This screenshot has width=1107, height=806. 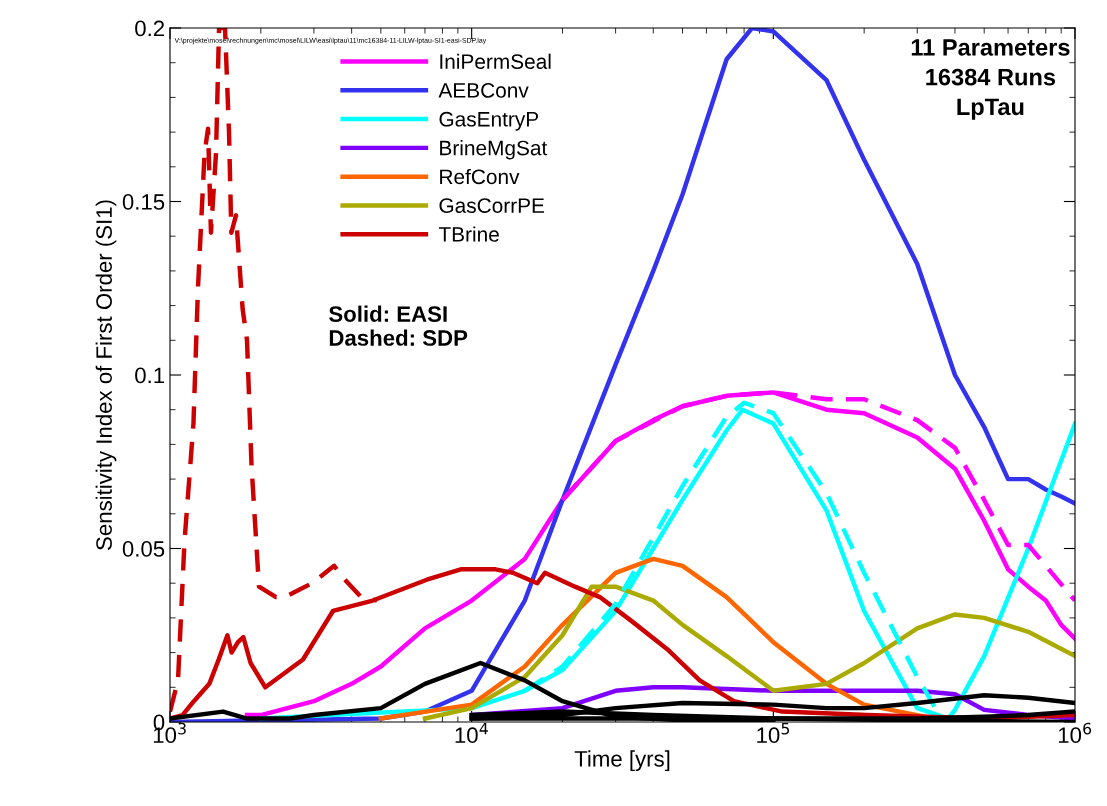 What do you see at coordinates (471, 733) in the screenshot?
I see `x-tick-label: 10$^{4}$` at bounding box center [471, 733].